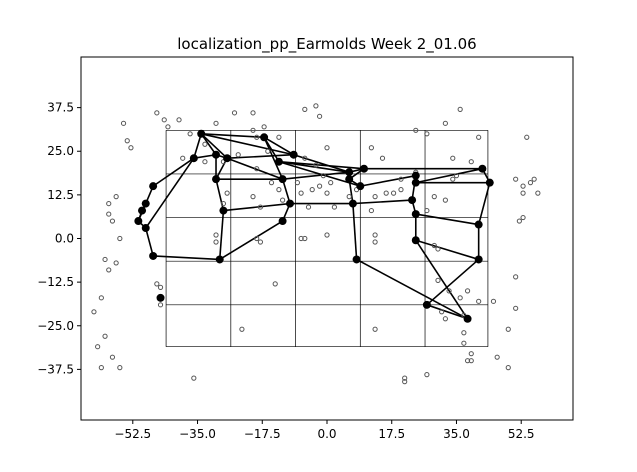  I want to click on y-tick-label: 0.0, so click(64, 239).